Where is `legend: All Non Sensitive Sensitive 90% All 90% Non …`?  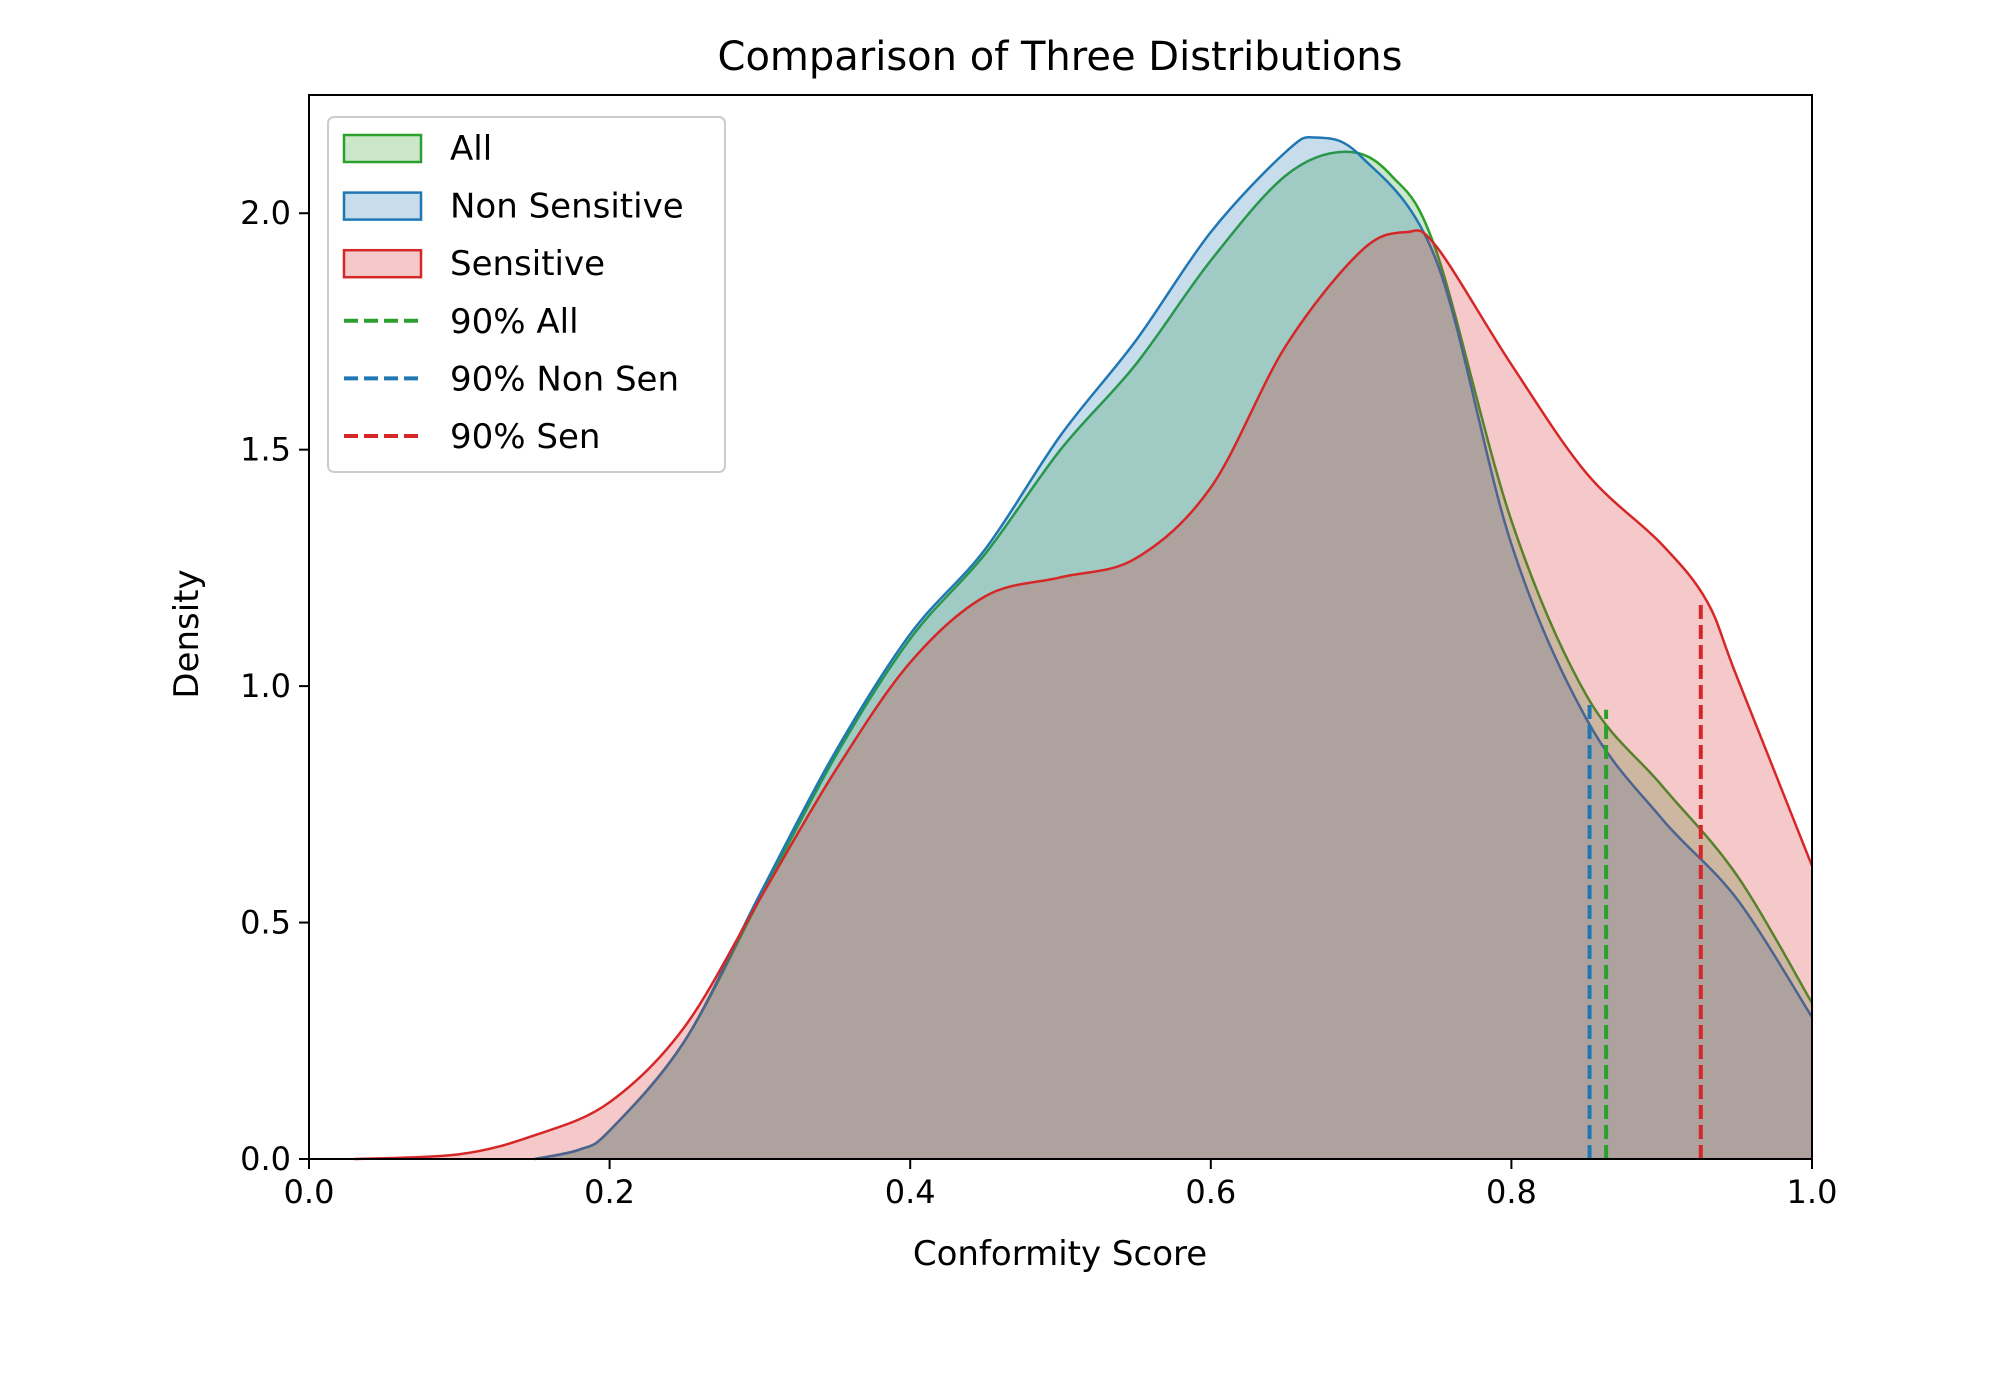 legend: All Non Sensitive Sensitive 90% All 90% Non … is located at coordinates (526, 294).